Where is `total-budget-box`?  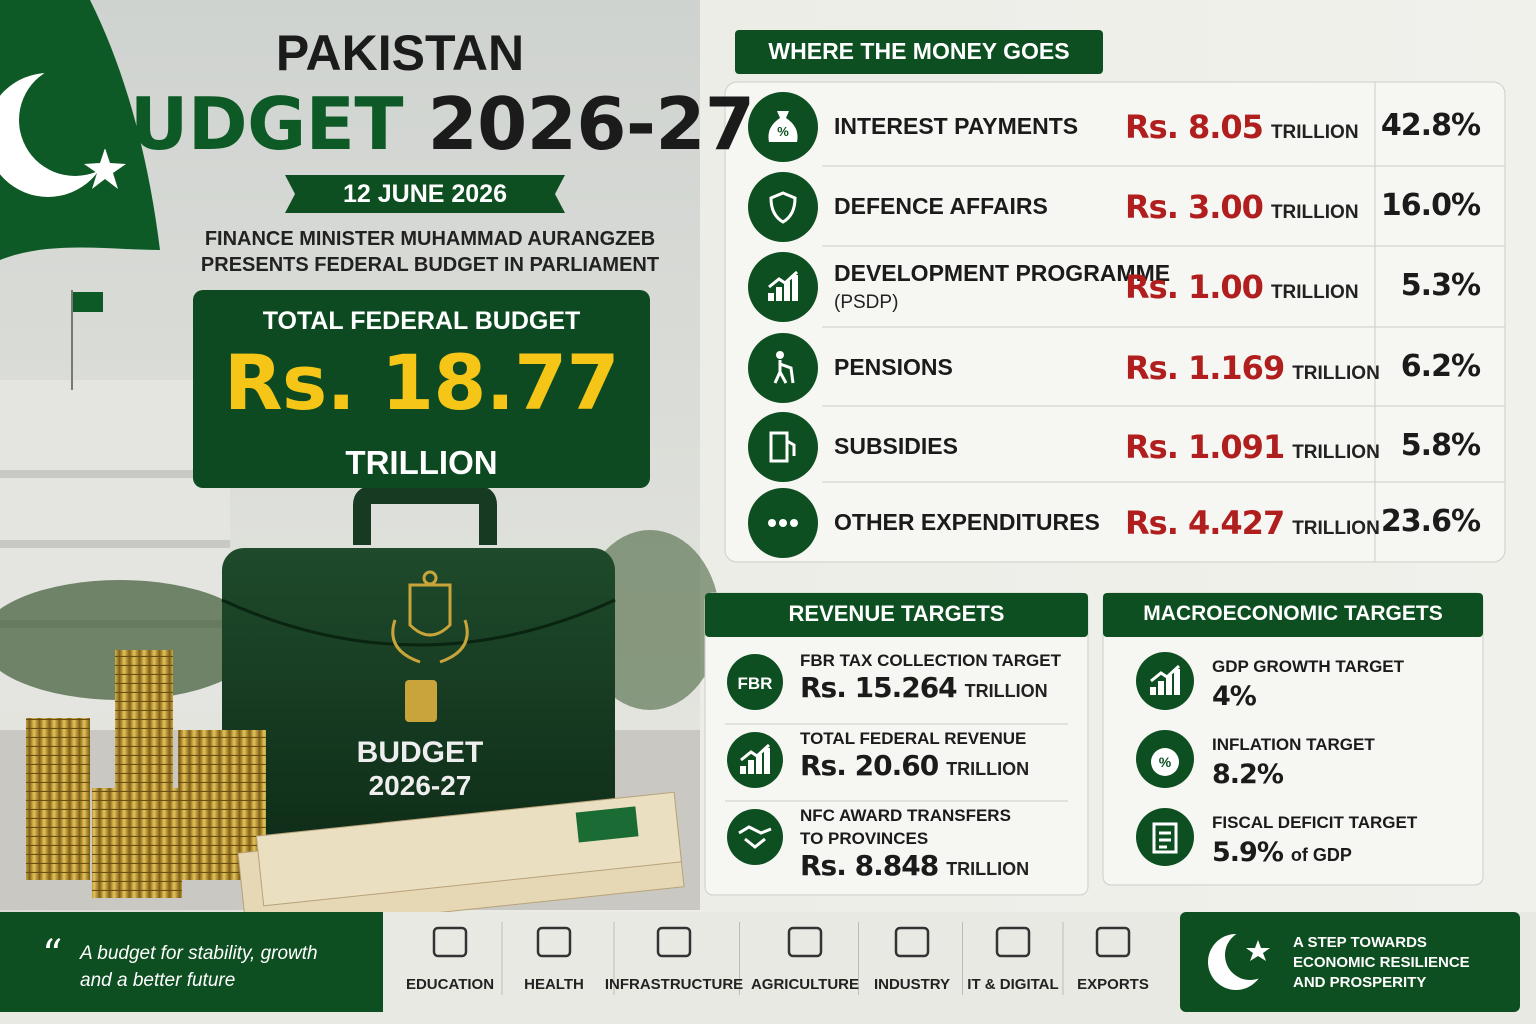
total-budget-box is located at coordinates (421, 389).